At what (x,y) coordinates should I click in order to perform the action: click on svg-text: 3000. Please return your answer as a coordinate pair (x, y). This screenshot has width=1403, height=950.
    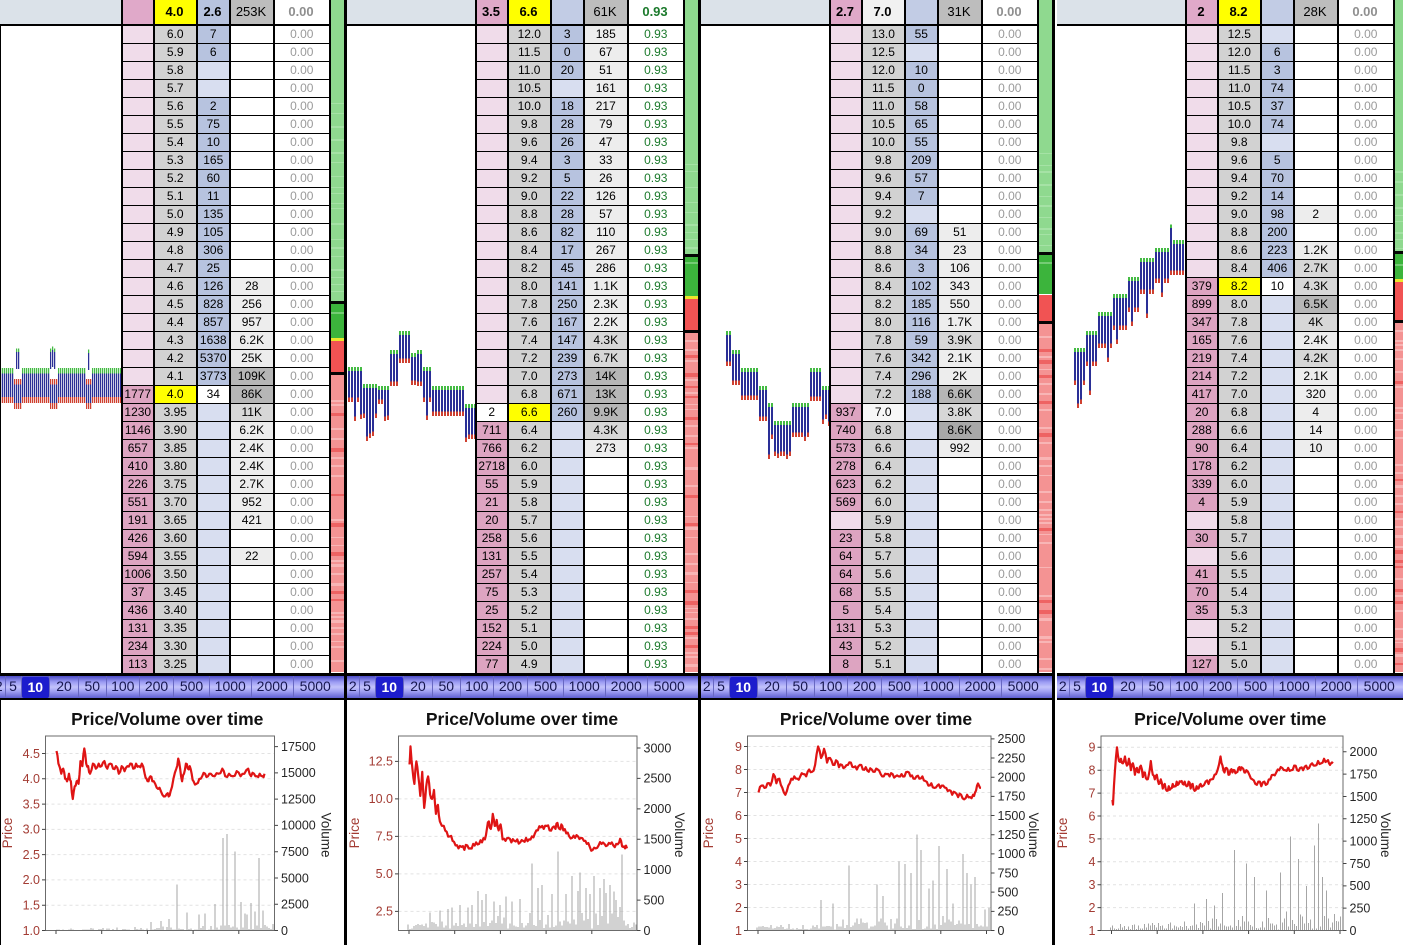
    Looking at the image, I should click on (657, 748).